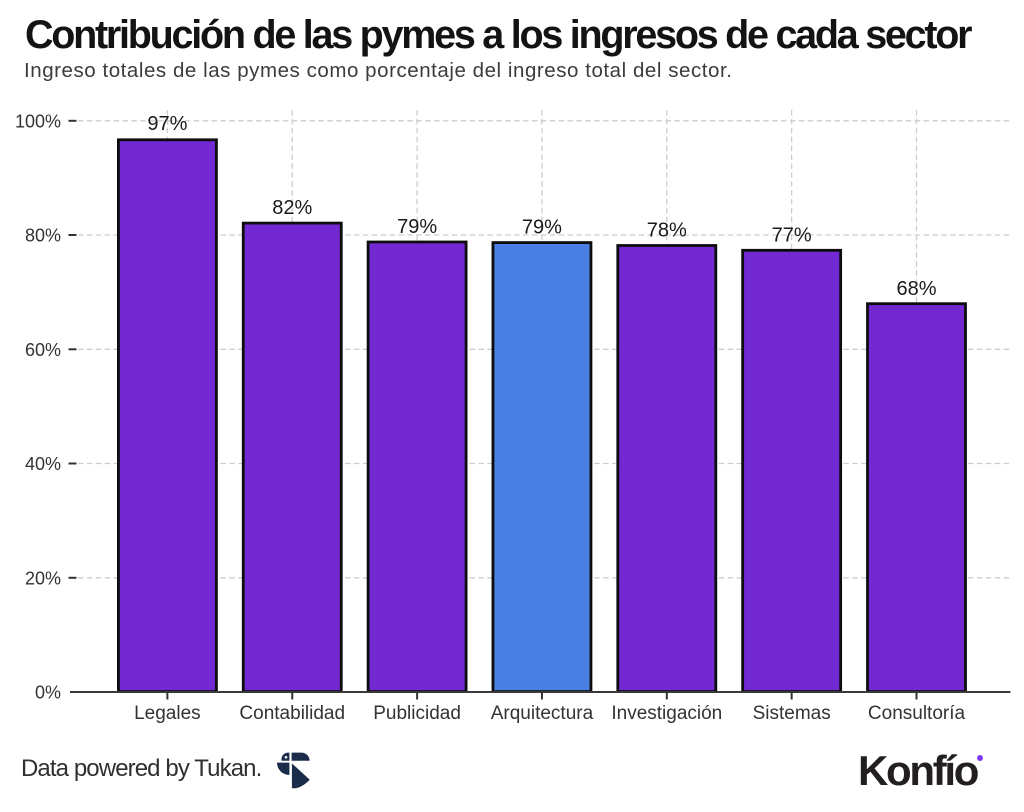 Image resolution: width=1024 pixels, height=812 pixels. I want to click on svg-text: 20%, so click(43, 578).